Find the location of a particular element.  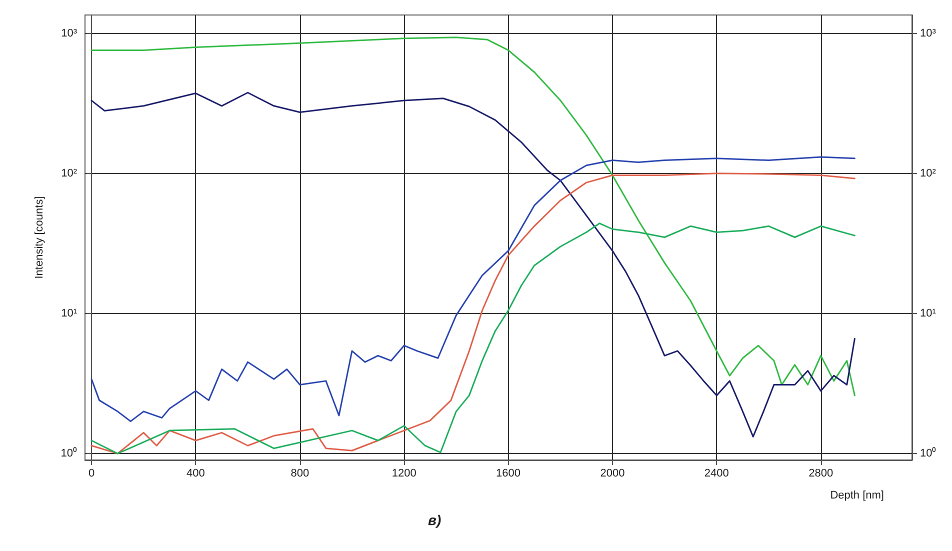

x-tick-label: 1600 is located at coordinates (508, 474).